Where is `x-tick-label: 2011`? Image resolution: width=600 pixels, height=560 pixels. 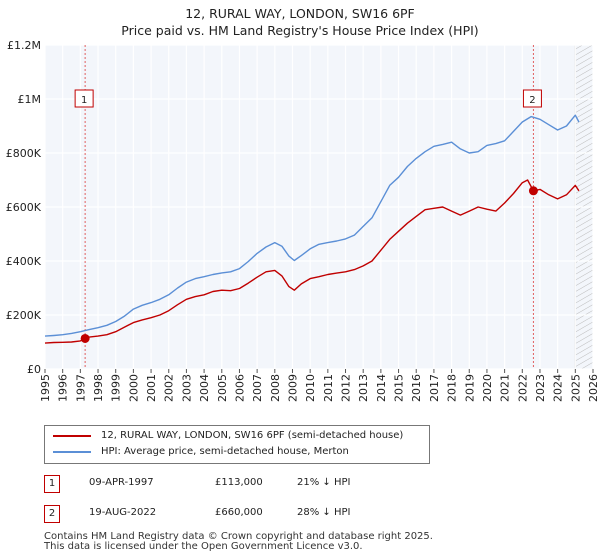 x-tick-label: 2011 is located at coordinates (328, 388).